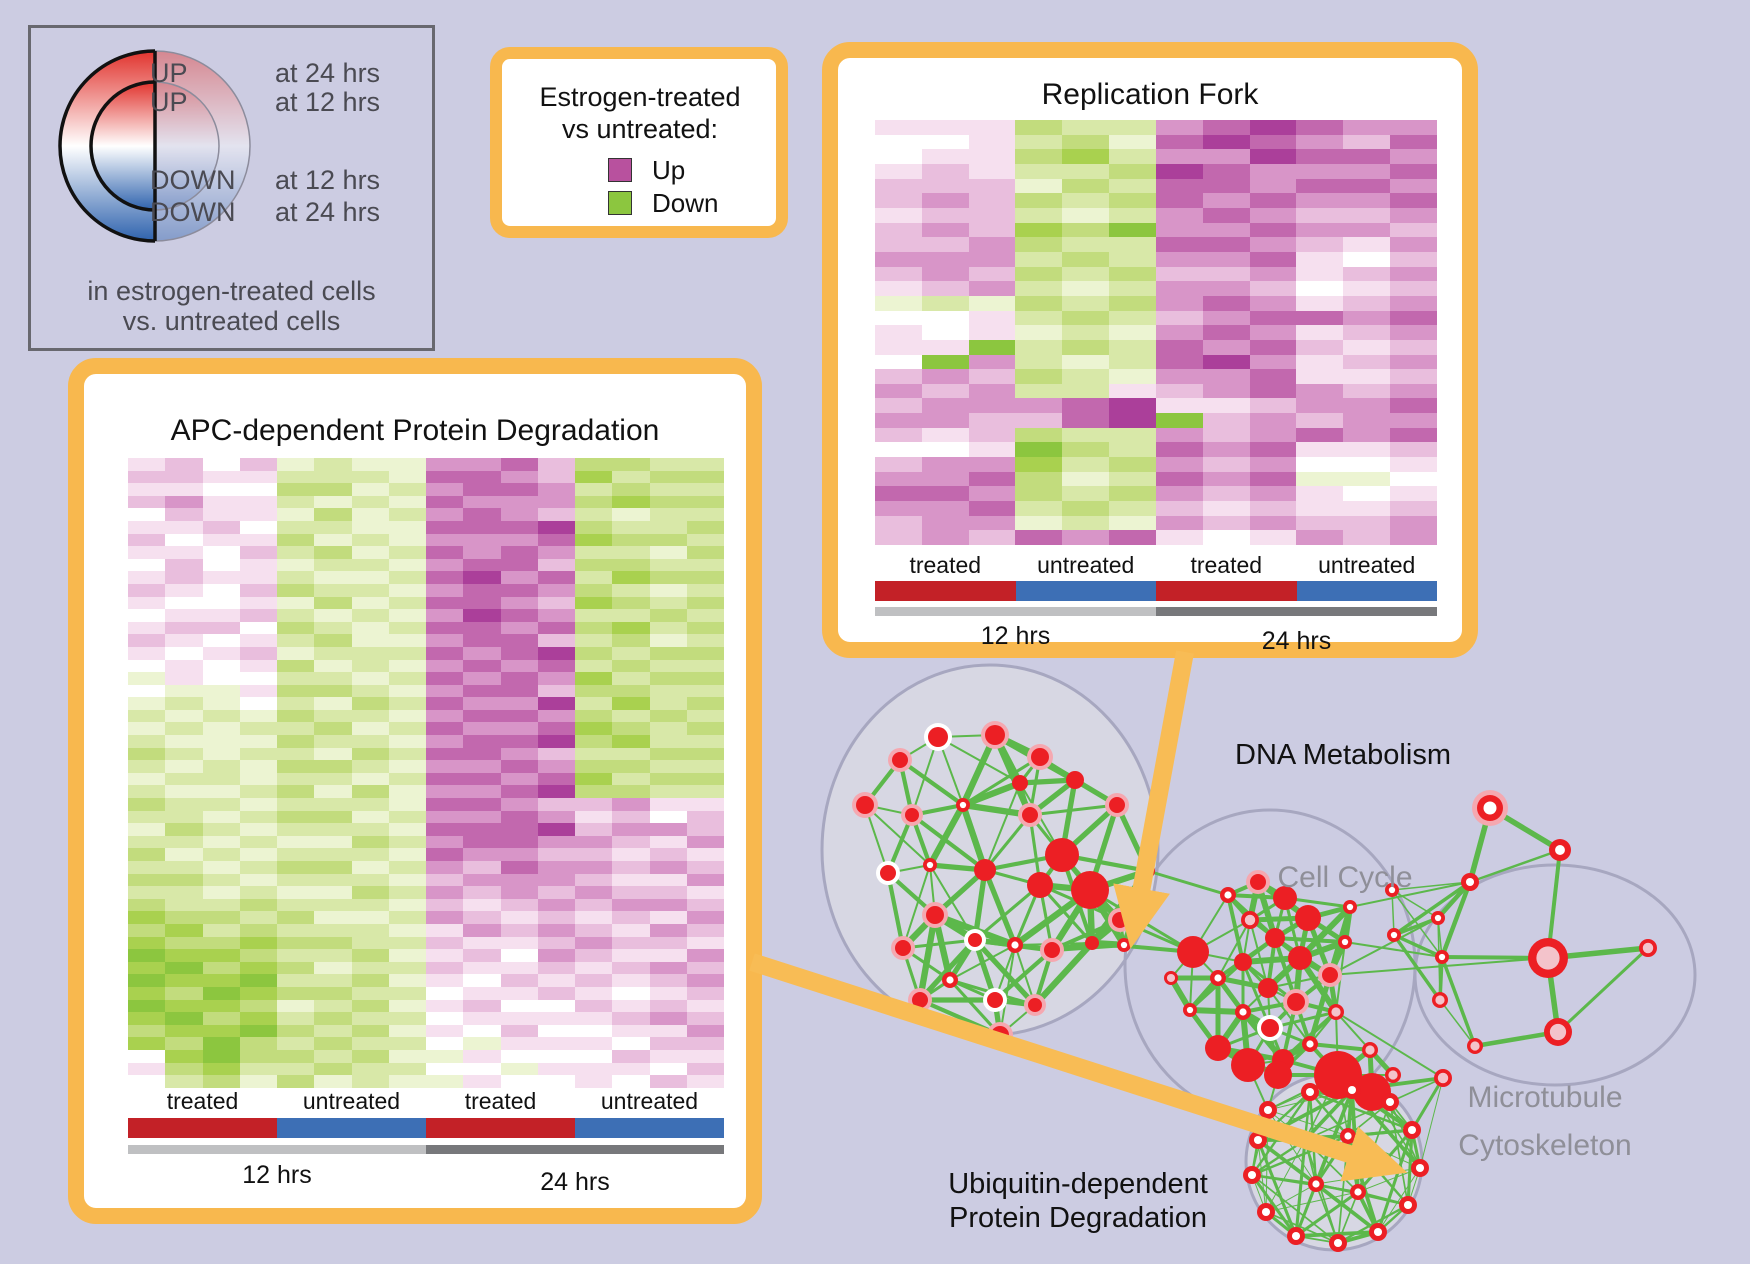 Image resolution: width=1750 pixels, height=1279 pixels. What do you see at coordinates (1348, 1217) in the screenshot?
I see `network-edge` at bounding box center [1348, 1217].